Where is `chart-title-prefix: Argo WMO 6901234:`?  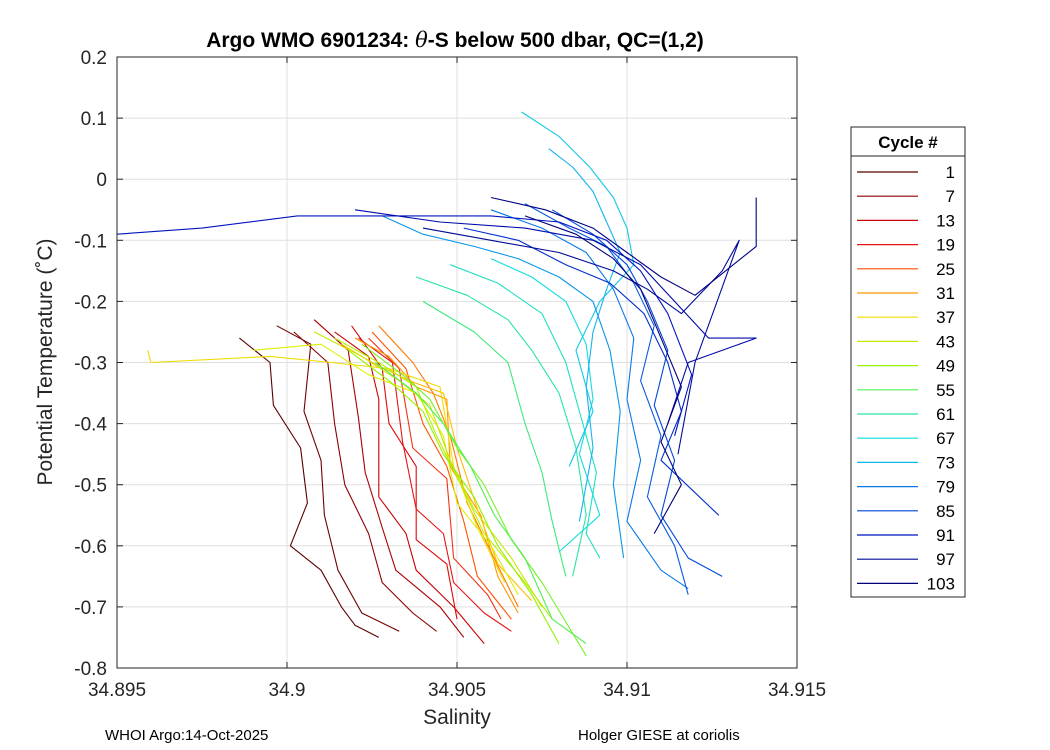
chart-title-prefix: Argo WMO 6901234: is located at coordinates (310, 40).